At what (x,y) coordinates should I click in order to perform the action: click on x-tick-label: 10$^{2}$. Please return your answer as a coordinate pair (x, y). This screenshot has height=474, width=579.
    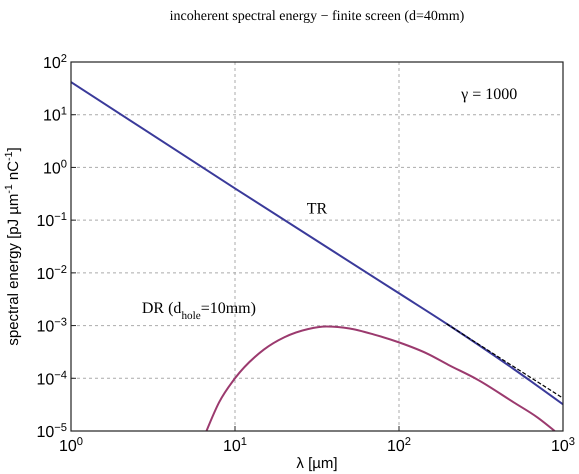
    Looking at the image, I should click on (399, 445).